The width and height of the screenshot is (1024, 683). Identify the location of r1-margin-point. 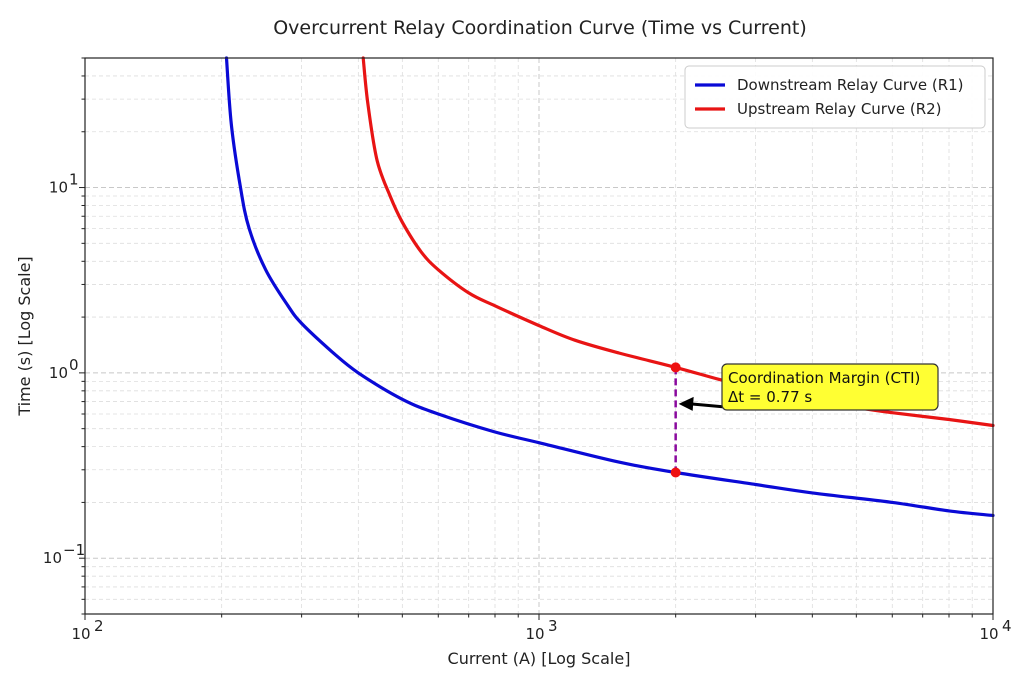
(675, 472).